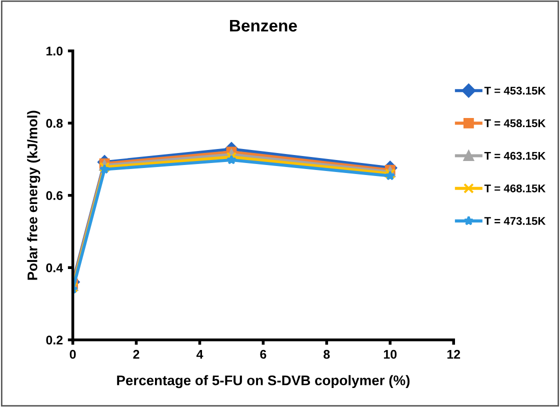 The height and width of the screenshot is (407, 560). Describe the element at coordinates (515, 123) in the screenshot. I see `legend-label: T = 458.15K` at that location.